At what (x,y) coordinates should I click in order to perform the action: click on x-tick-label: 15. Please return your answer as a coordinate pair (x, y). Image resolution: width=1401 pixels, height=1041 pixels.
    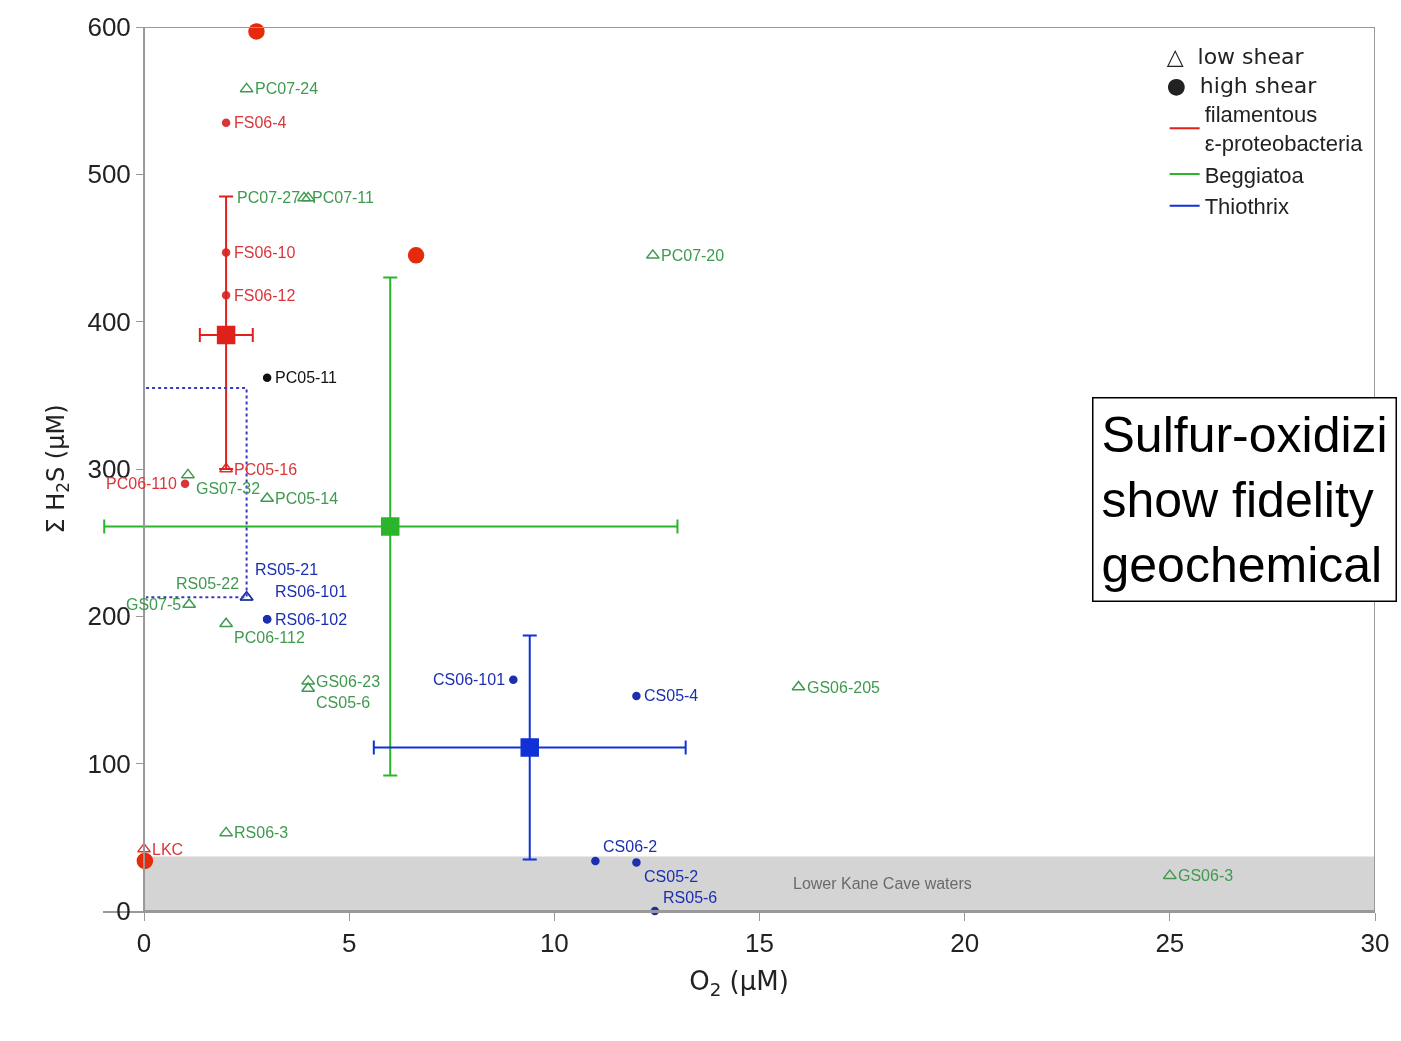
    Looking at the image, I should click on (759, 943).